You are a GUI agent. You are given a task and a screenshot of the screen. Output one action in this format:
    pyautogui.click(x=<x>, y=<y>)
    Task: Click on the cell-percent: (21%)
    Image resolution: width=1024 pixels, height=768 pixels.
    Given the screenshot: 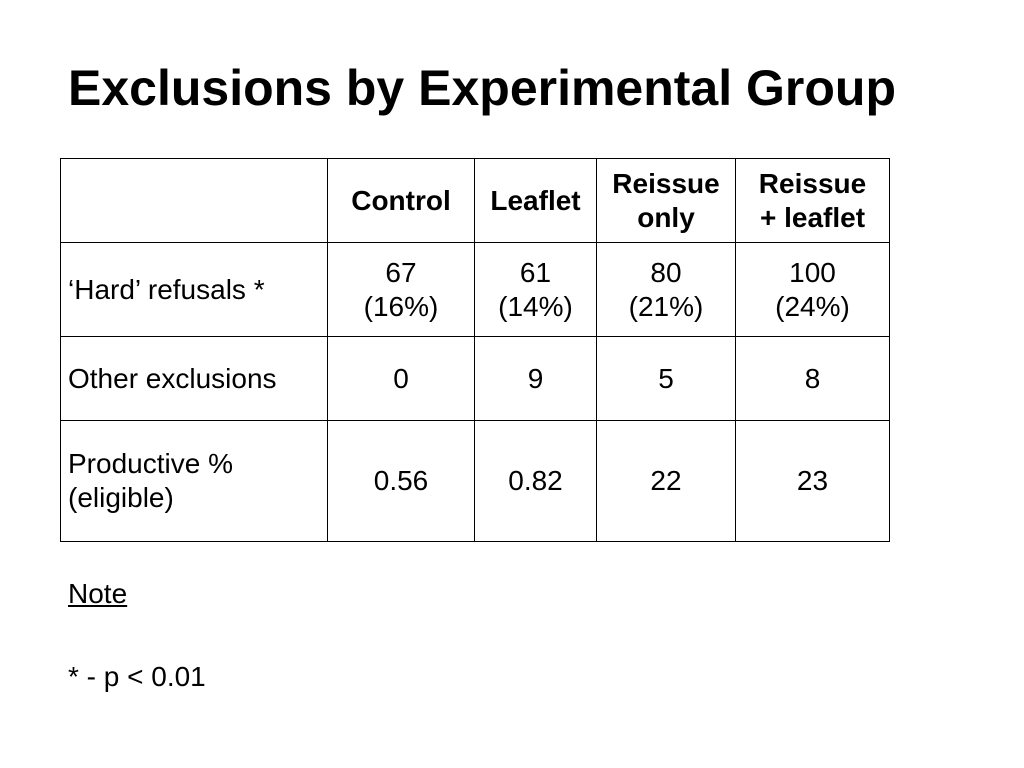 What is the action you would take?
    pyautogui.click(x=666, y=306)
    